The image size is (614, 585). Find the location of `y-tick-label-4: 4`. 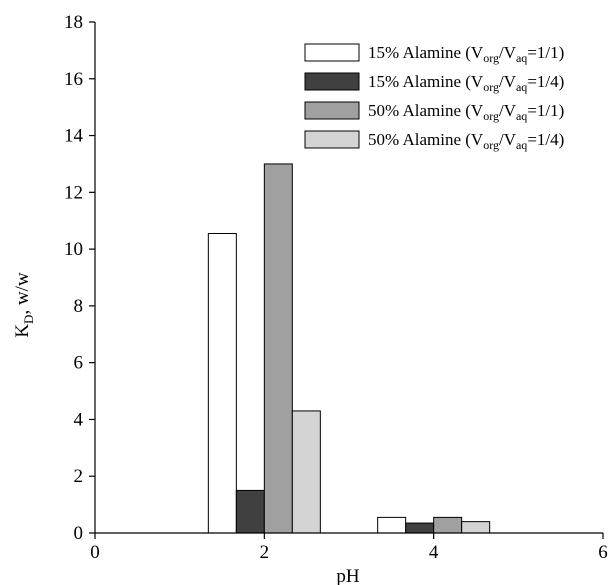

y-tick-label-4: 4 is located at coordinates (79, 419).